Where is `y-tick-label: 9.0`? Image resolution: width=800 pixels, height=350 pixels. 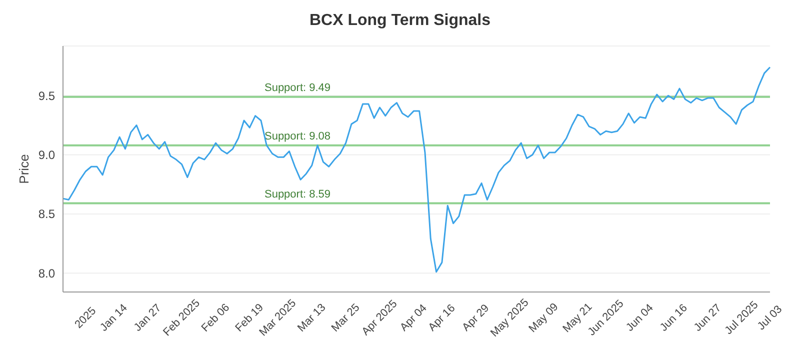
y-tick-label: 9.0 is located at coordinates (47, 155).